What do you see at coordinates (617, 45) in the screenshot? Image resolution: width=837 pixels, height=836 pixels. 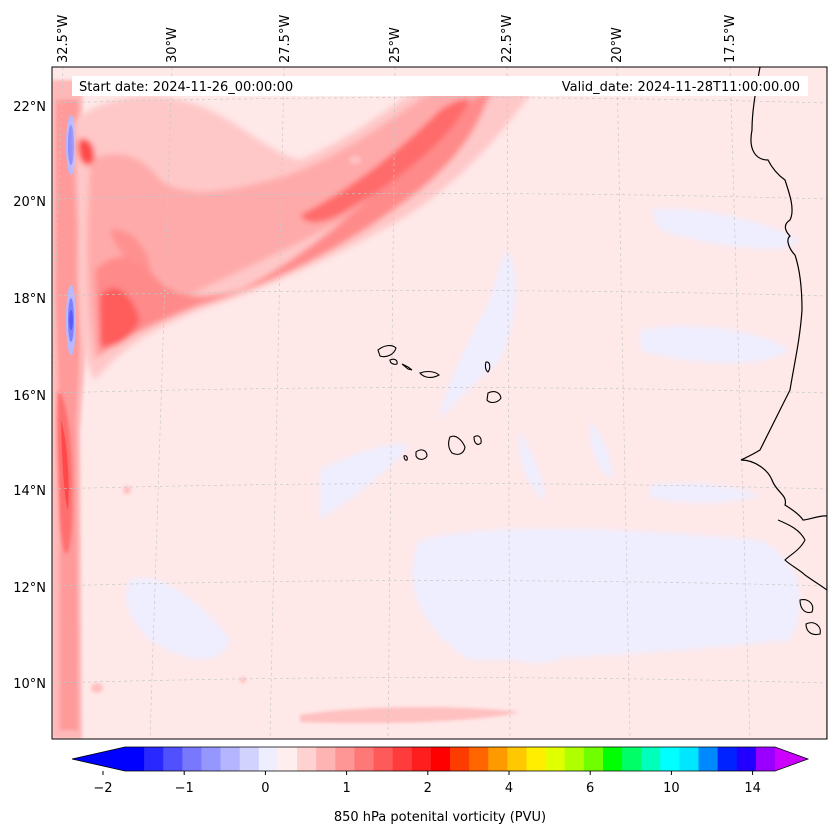 I see `lon-label: 20°W` at bounding box center [617, 45].